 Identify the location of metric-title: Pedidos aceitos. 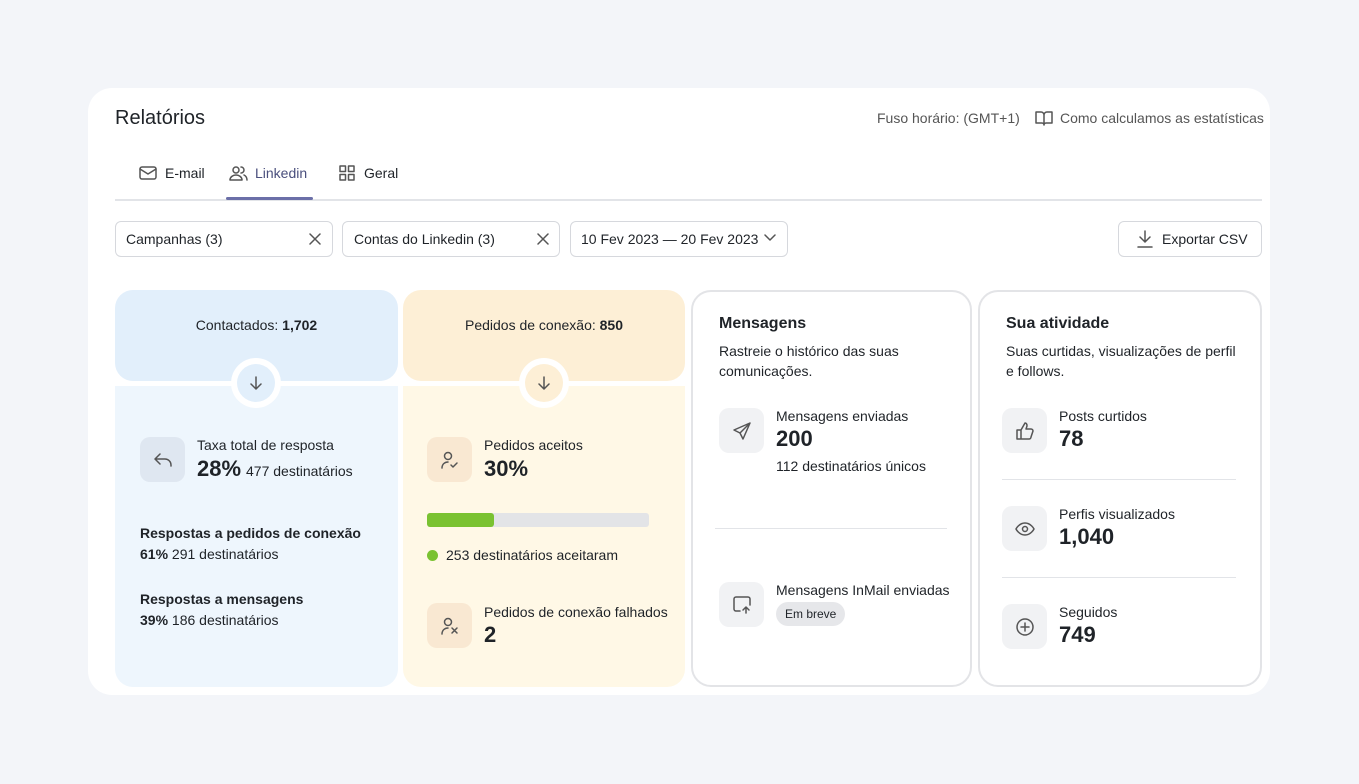
(533, 445).